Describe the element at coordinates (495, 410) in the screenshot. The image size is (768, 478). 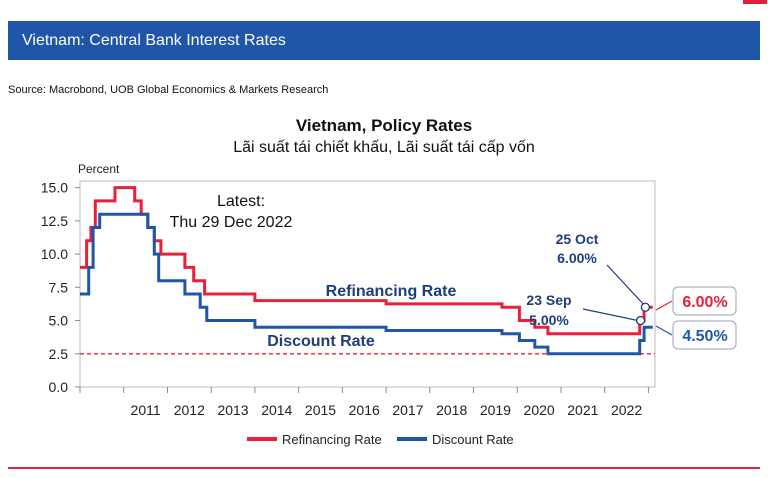
I see `x-tick-label: 2019` at that location.